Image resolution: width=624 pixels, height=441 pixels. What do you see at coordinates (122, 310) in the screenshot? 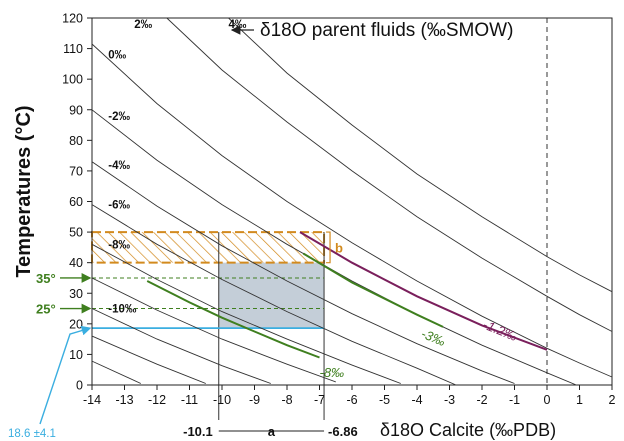
I see `isotherm-label: -10‰` at bounding box center [122, 310].